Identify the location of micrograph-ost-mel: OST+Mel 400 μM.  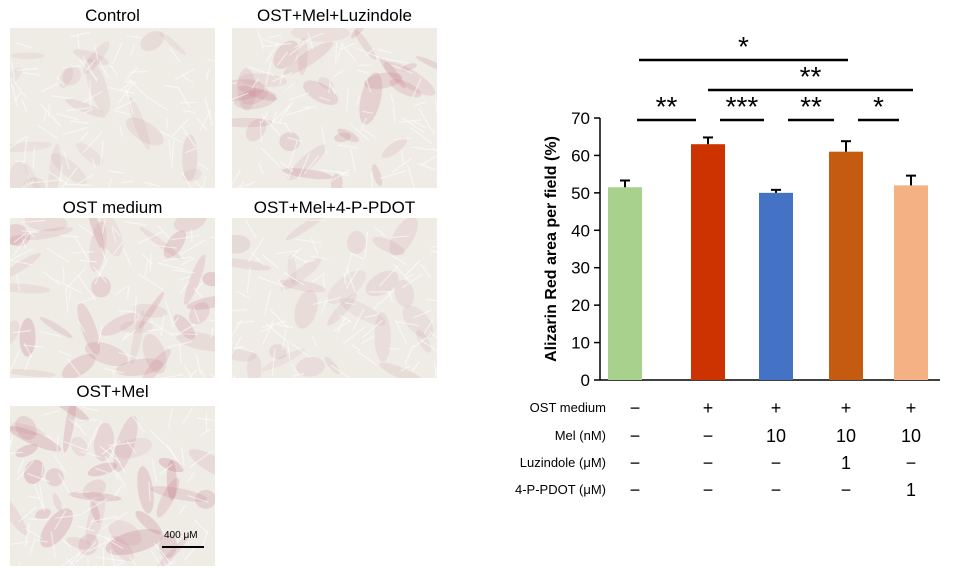
(112, 475).